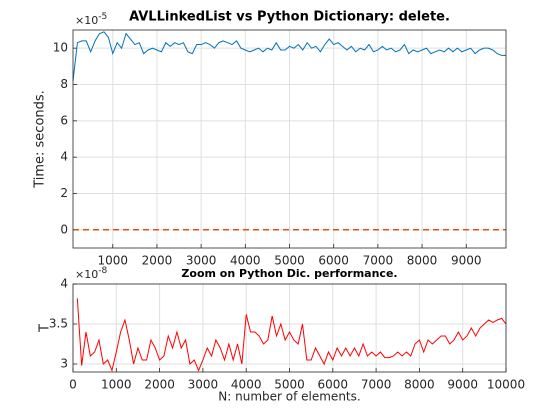  I want to click on y-scale-power: -8, so click(102, 271).